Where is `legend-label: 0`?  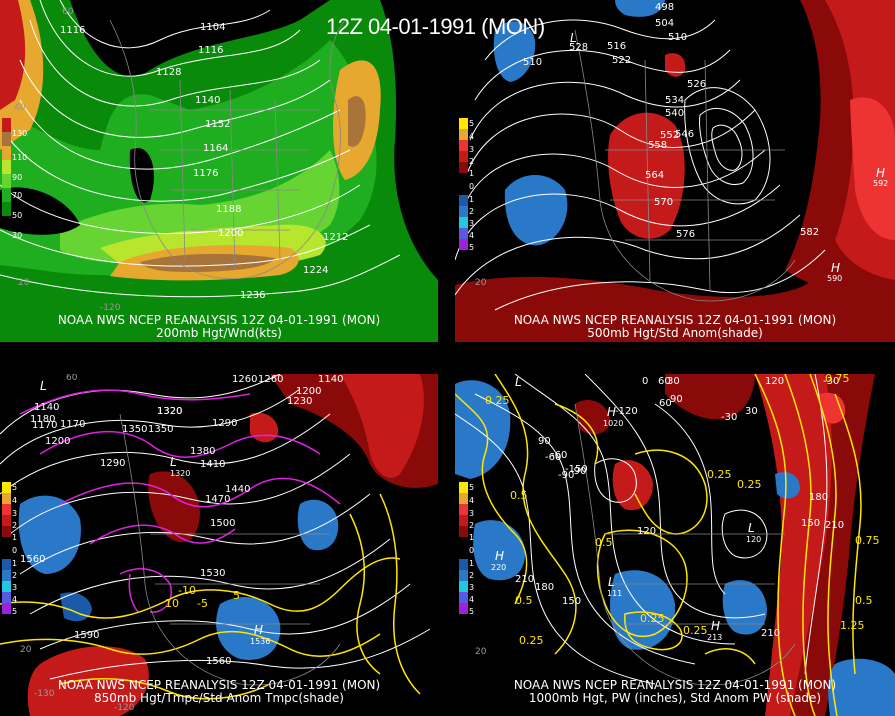 legend-label: 0 is located at coordinates (471, 550).